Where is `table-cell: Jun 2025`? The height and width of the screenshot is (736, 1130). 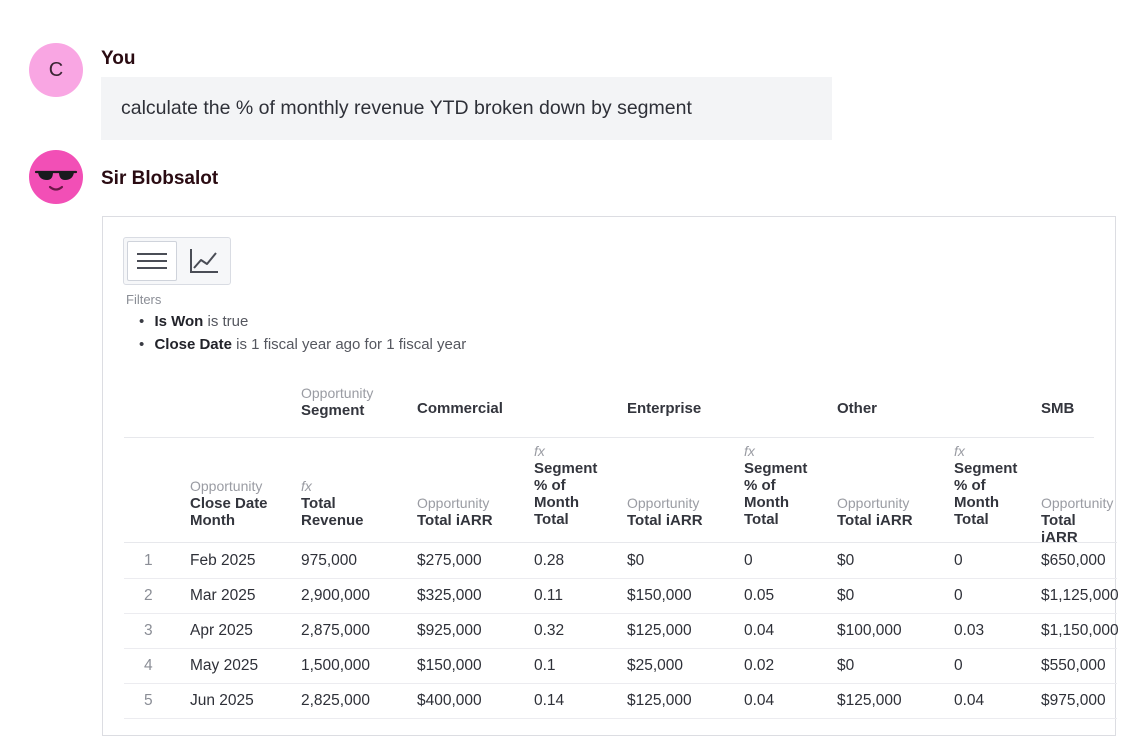 table-cell: Jun 2025 is located at coordinates (222, 700).